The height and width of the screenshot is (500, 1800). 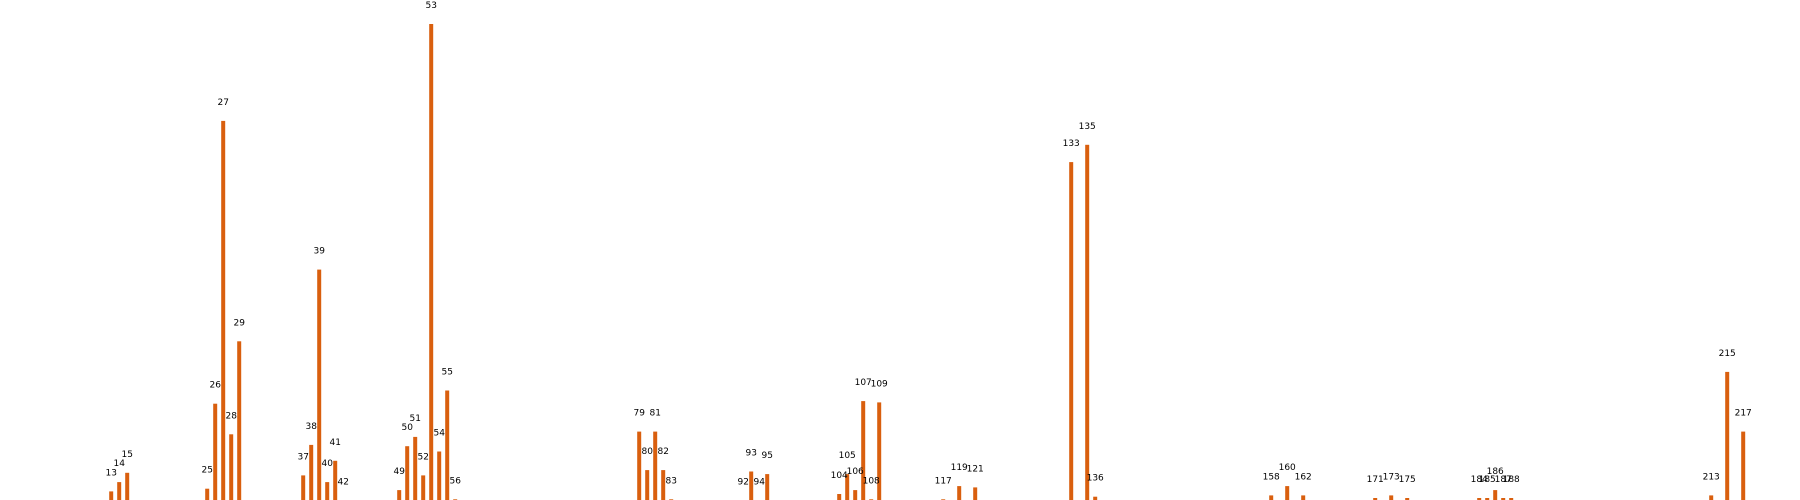 What do you see at coordinates (414, 419) in the screenshot?
I see `bar-label-51: 51` at bounding box center [414, 419].